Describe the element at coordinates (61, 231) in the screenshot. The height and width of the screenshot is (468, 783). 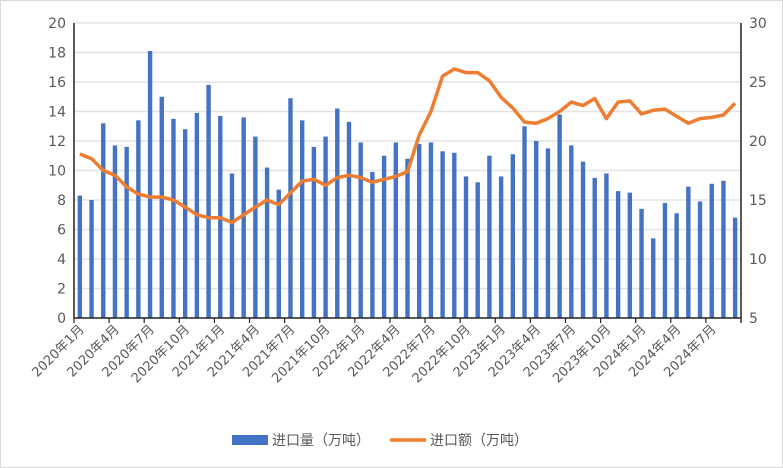
I see `y-left-tick-label: 6` at that location.